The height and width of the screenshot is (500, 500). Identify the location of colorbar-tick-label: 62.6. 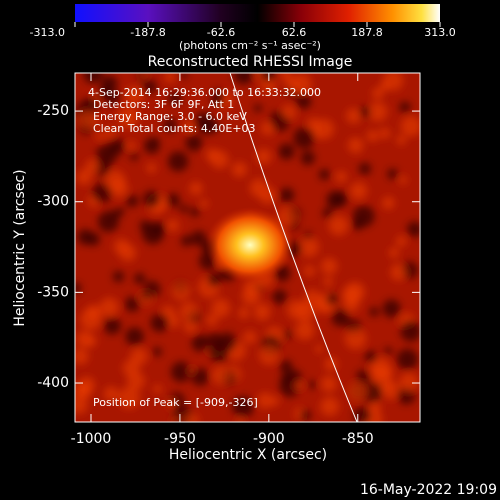
(294, 32).